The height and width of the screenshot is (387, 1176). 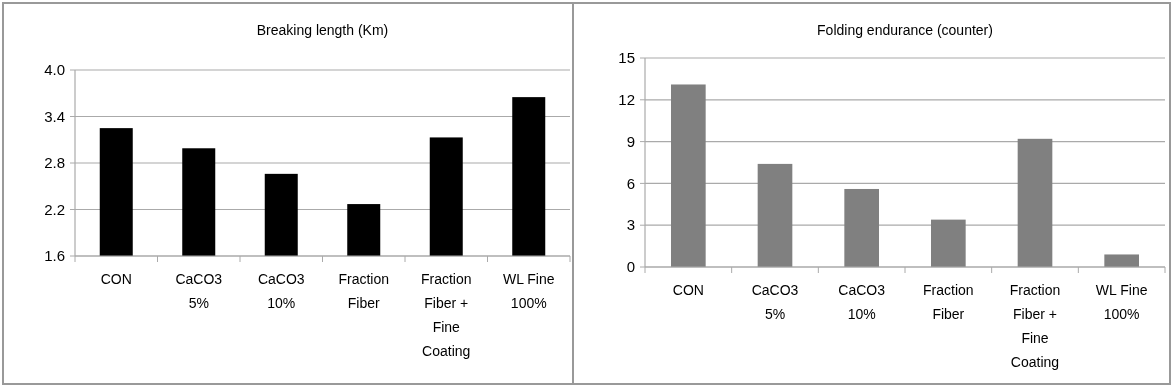 What do you see at coordinates (630, 141) in the screenshot?
I see `y-tick-label: 9` at bounding box center [630, 141].